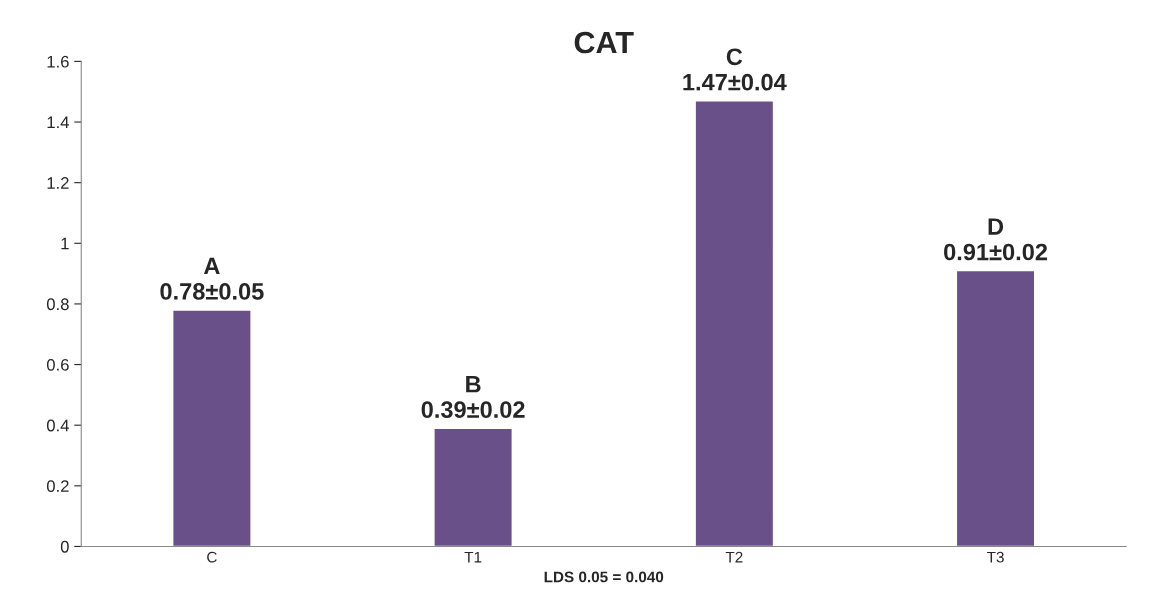  What do you see at coordinates (57, 304) in the screenshot?
I see `y-tick-label: 0.8` at bounding box center [57, 304].